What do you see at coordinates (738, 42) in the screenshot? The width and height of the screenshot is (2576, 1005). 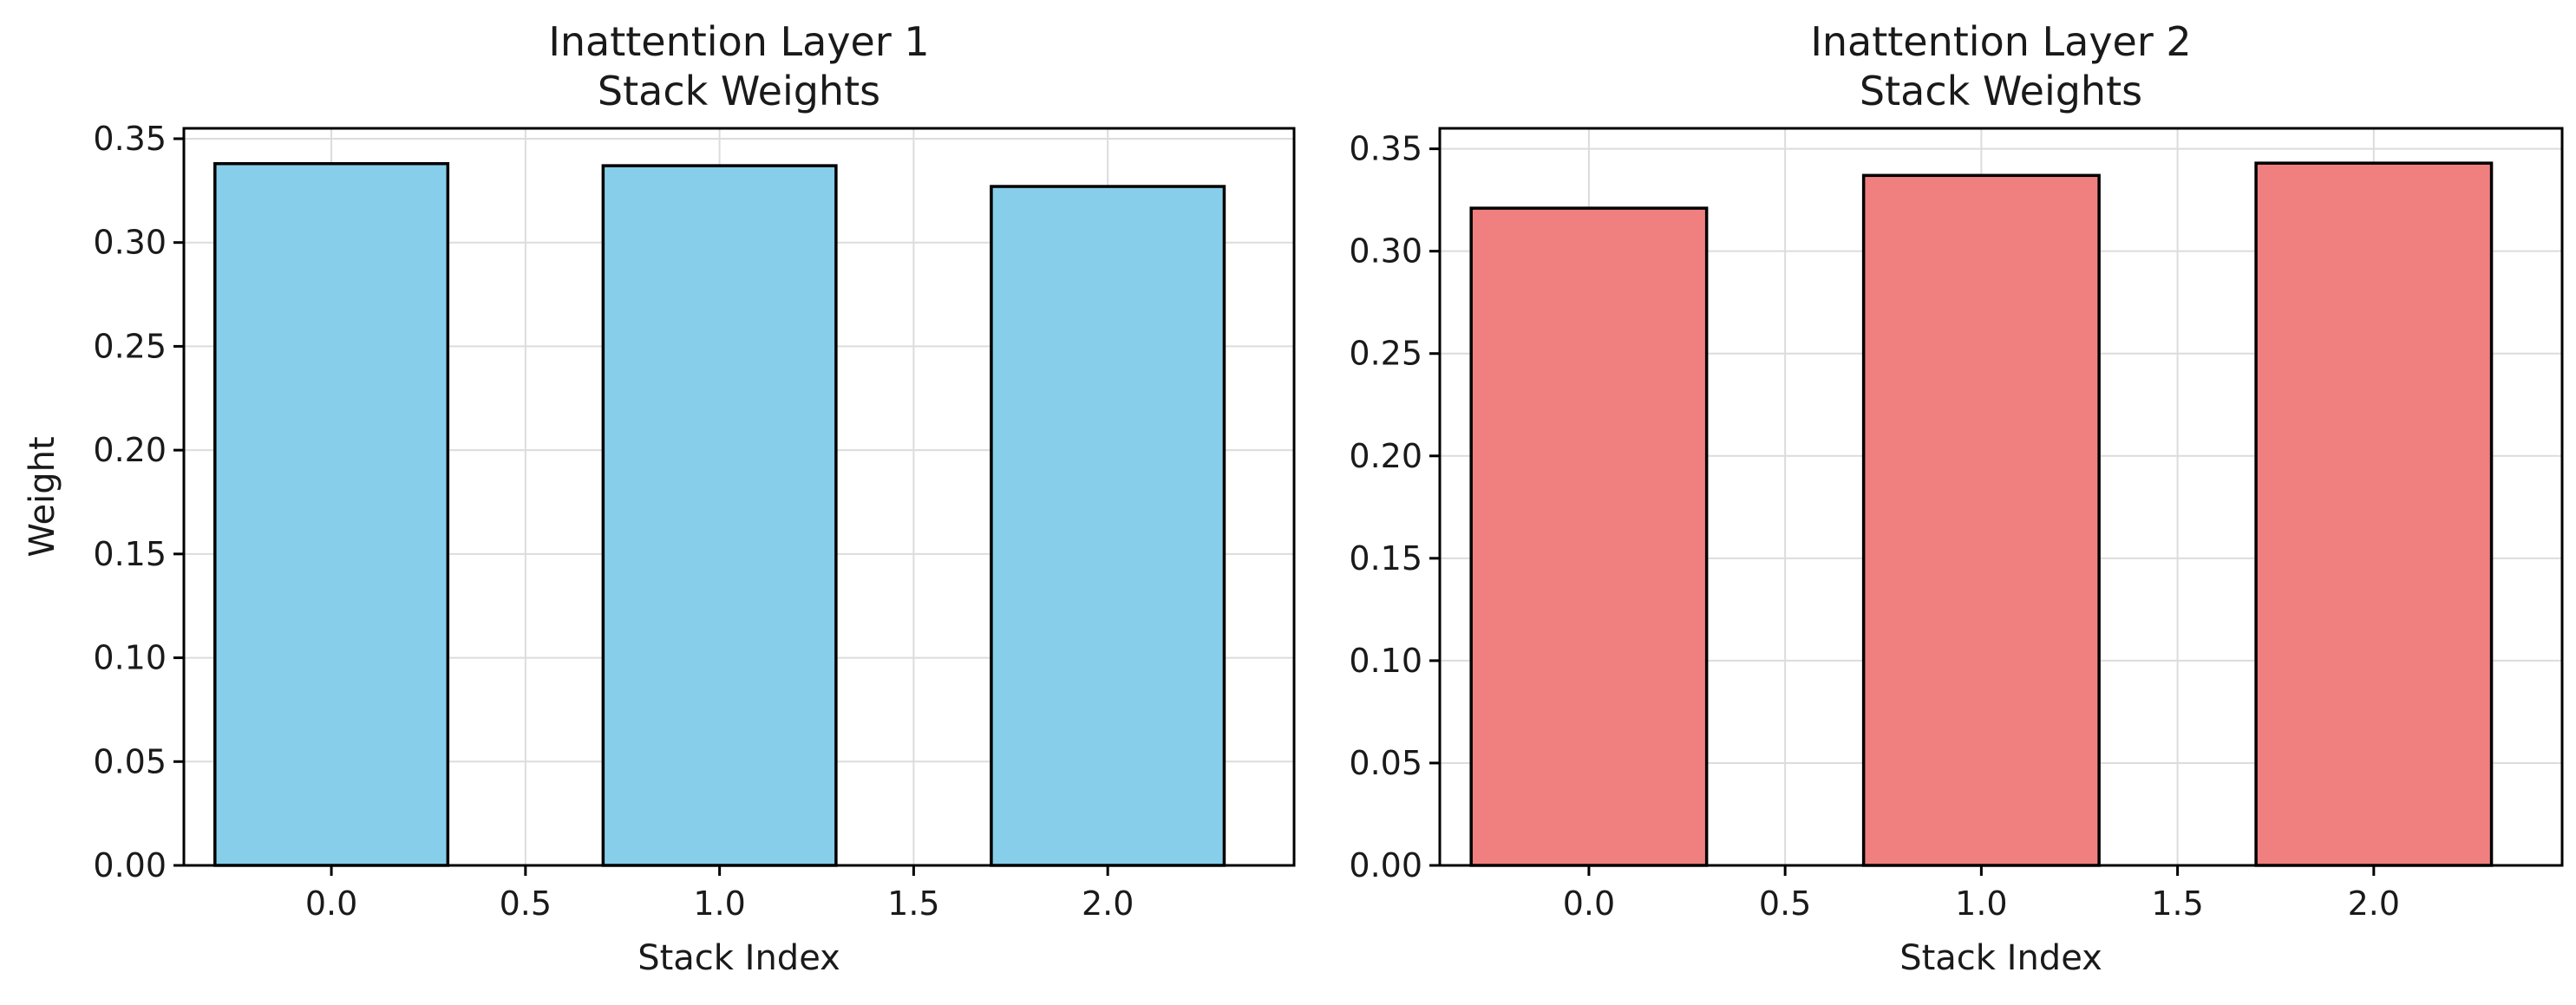 I see `chart-title-line1: Inattention Layer 1` at bounding box center [738, 42].